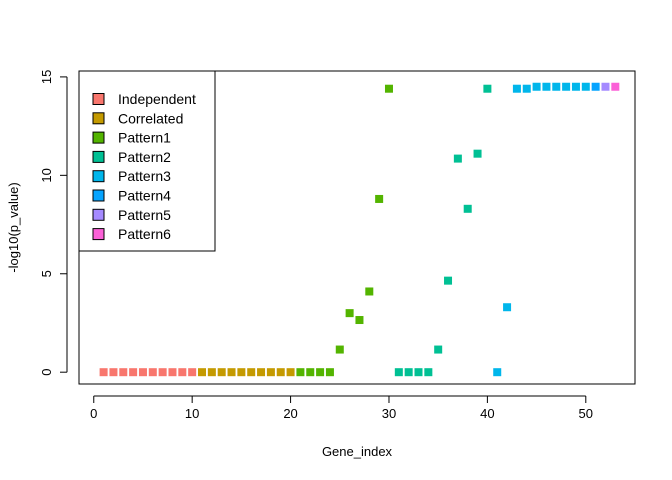 The height and width of the screenshot is (480, 672). I want to click on legend-label: Pattern5, so click(144, 215).